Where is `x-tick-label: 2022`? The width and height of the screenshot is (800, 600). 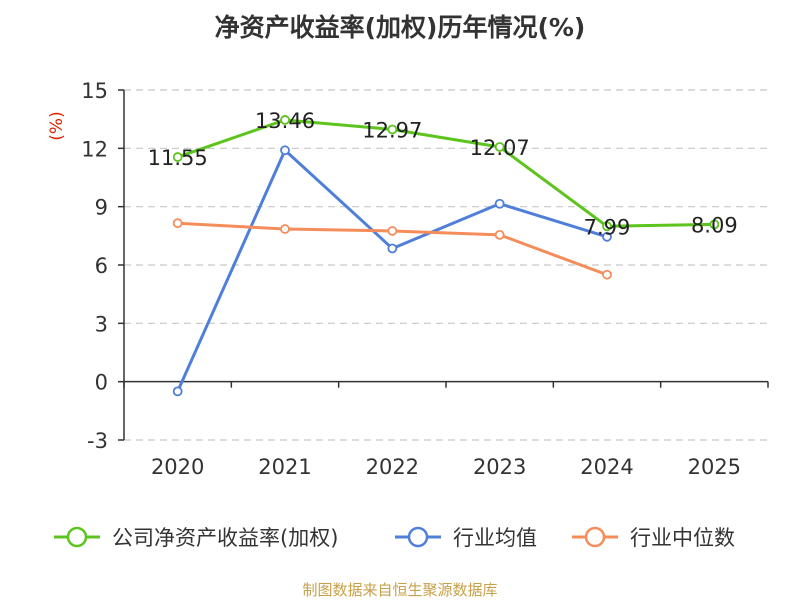 x-tick-label: 2022 is located at coordinates (392, 467).